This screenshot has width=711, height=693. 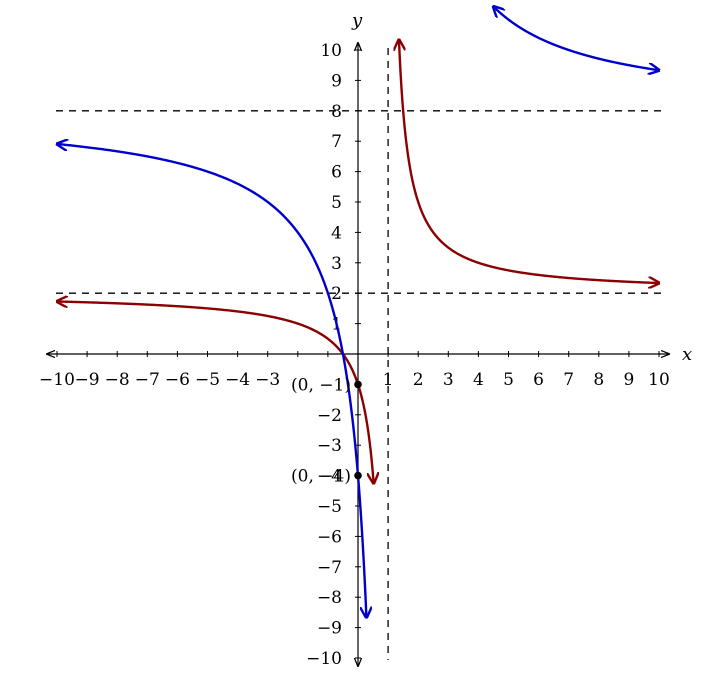 What do you see at coordinates (478, 380) in the screenshot?
I see `x-tick-label: 4` at bounding box center [478, 380].